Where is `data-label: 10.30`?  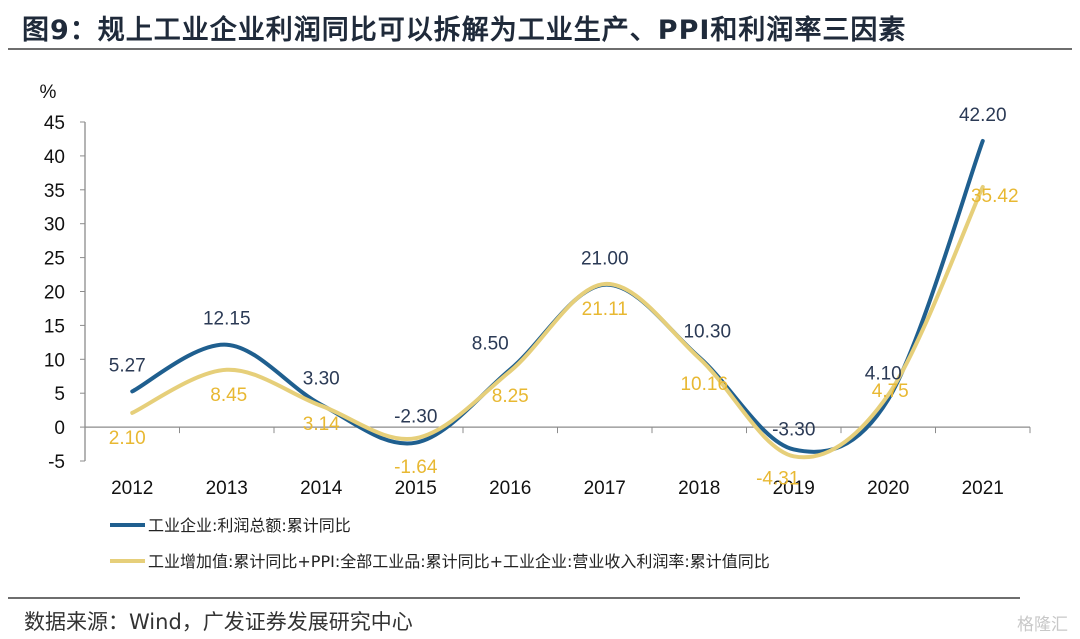 data-label: 10.30 is located at coordinates (707, 331).